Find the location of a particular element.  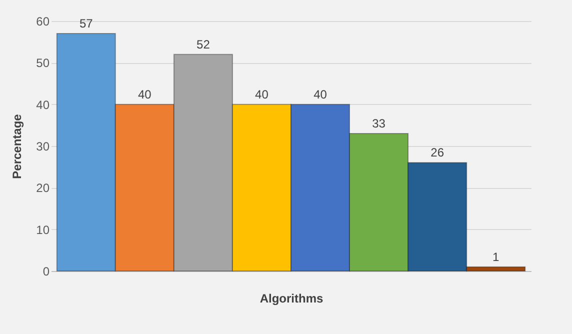

data-label: 26 is located at coordinates (437, 153).